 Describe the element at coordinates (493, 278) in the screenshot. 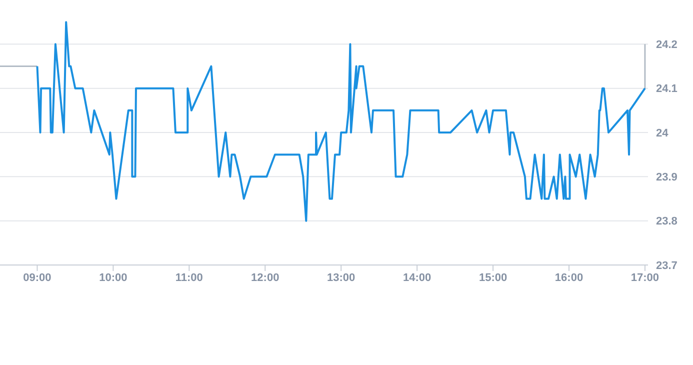

I see `x-tick-label: 15:00` at that location.